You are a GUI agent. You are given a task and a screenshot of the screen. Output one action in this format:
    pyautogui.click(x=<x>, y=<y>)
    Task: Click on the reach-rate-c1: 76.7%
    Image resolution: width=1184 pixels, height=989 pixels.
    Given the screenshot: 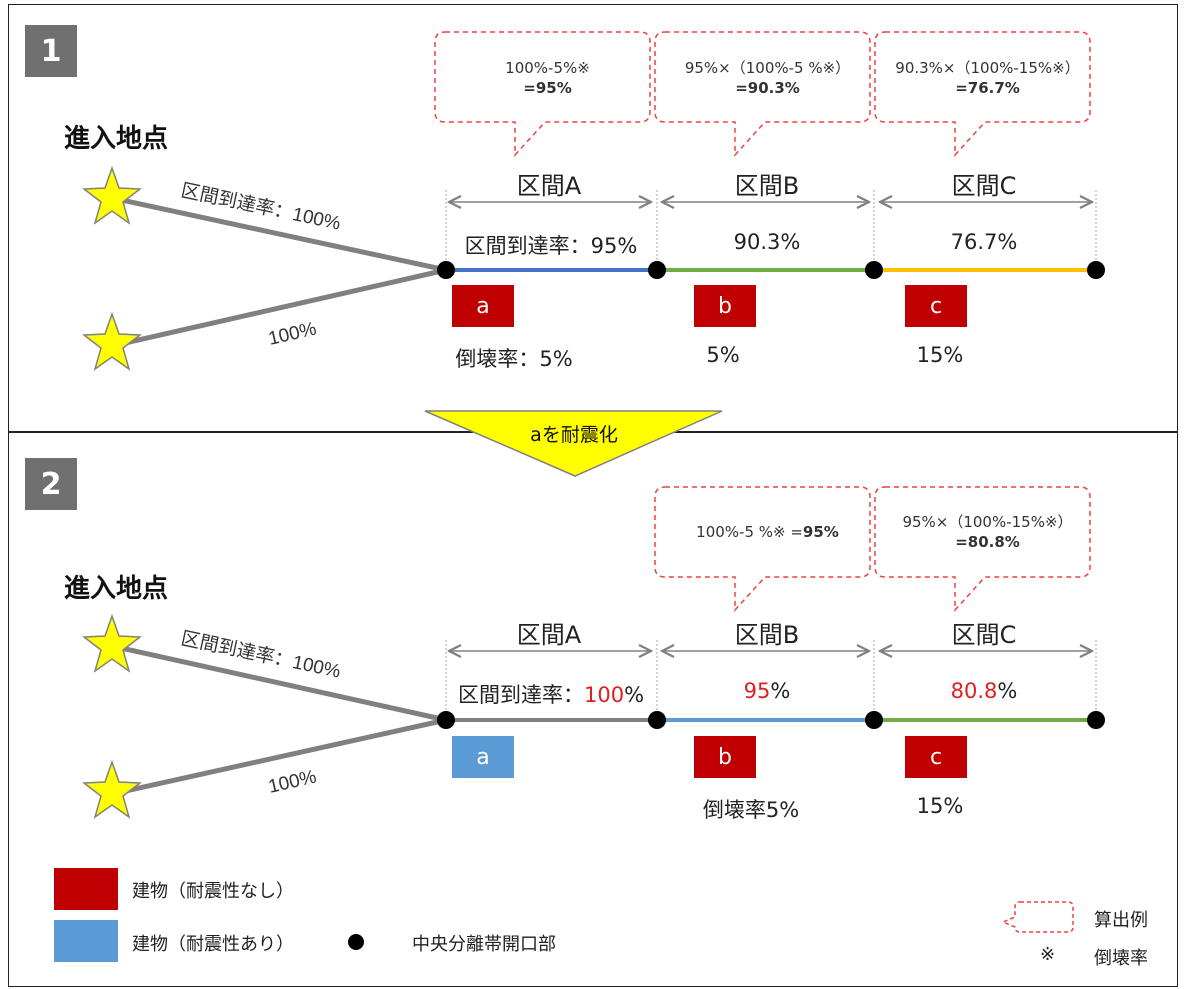 What is the action you would take?
    pyautogui.click(x=984, y=242)
    